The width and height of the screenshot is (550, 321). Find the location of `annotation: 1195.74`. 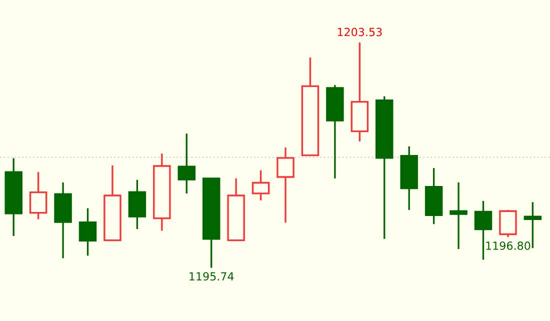

annotation: 1195.74 is located at coordinates (212, 276).